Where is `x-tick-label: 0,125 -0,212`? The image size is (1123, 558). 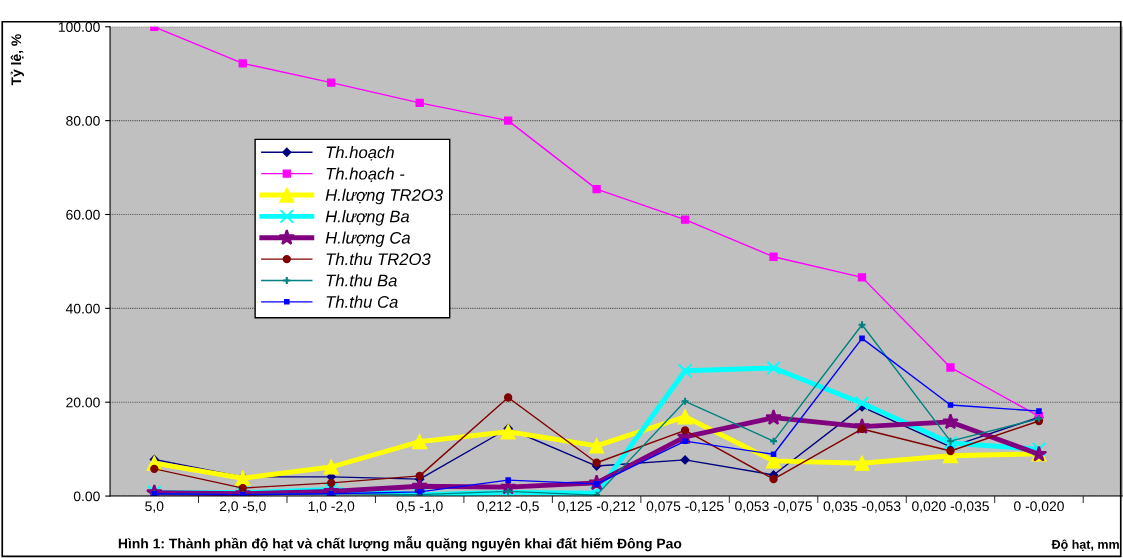 x-tick-label: 0,125 -0,212 is located at coordinates (596, 507).